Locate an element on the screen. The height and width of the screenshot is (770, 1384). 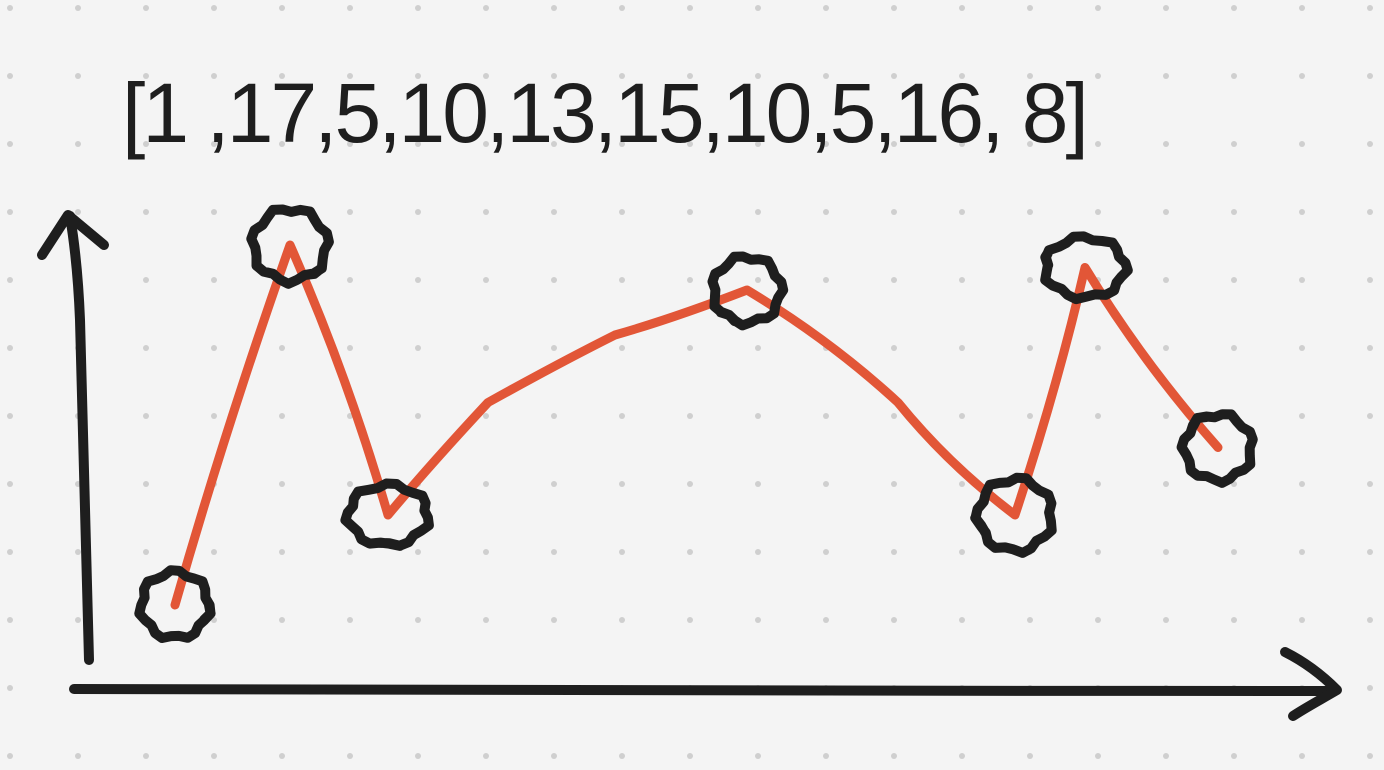
array-label: [1 ,17,5,10,13,15,10,5,16, 8] is located at coordinates (604, 113).